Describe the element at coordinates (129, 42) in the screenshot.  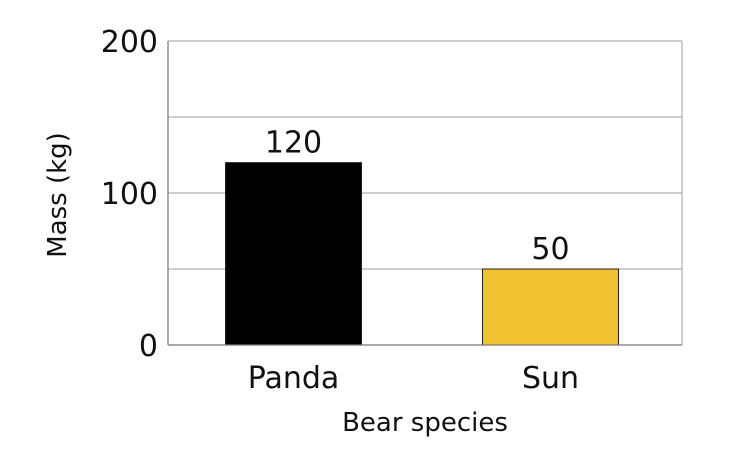
I see `y-tick-label: 200` at that location.